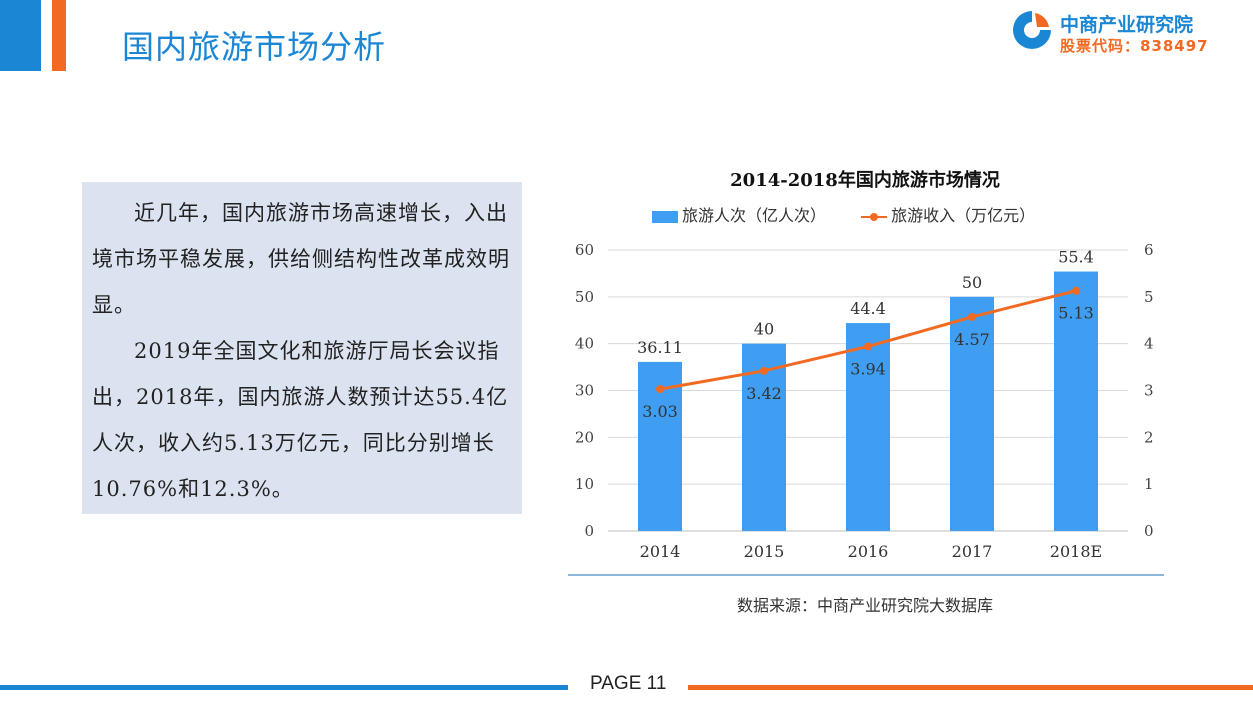 This screenshot has width=1253, height=713. I want to click on footer-line-blue, so click(284, 687).